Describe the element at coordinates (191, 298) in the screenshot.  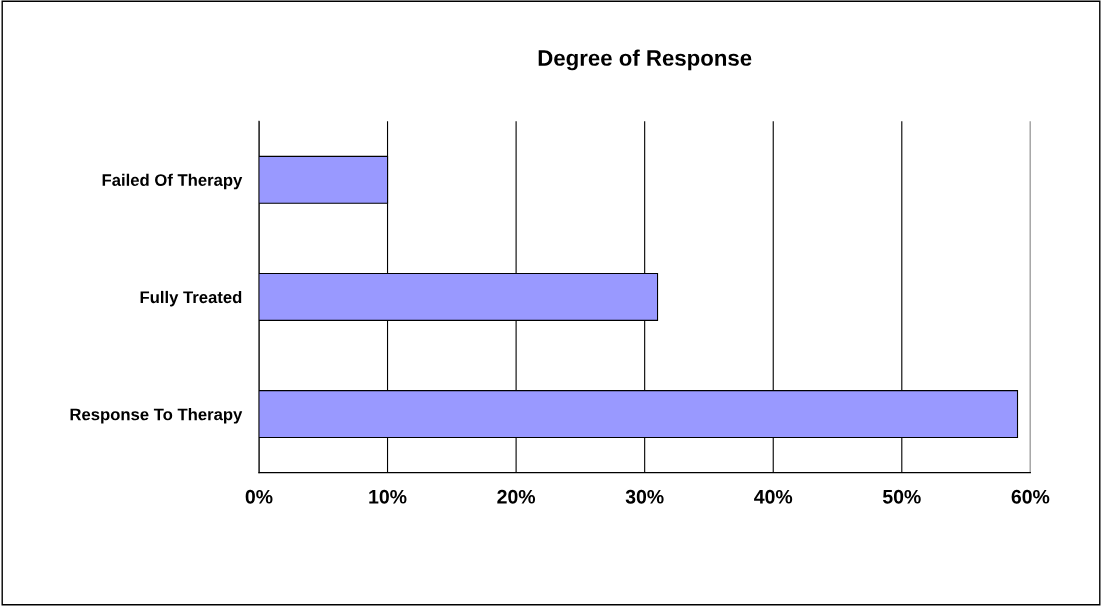
I see `y-tick-label: Fully Treated` at that location.